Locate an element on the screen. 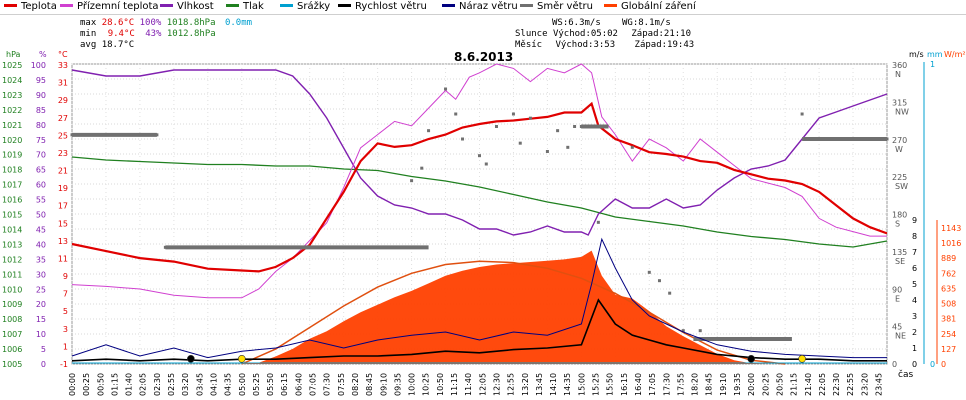 The height and width of the screenshot is (400, 966). axis-pct-tick: 0 is located at coordinates (43, 364).